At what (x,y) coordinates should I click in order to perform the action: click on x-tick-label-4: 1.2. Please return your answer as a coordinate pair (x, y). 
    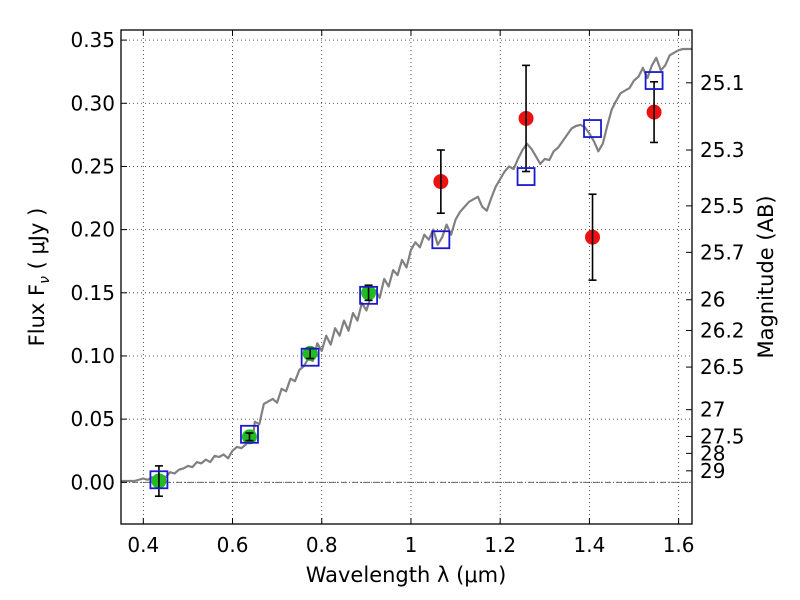
    Looking at the image, I should click on (500, 545).